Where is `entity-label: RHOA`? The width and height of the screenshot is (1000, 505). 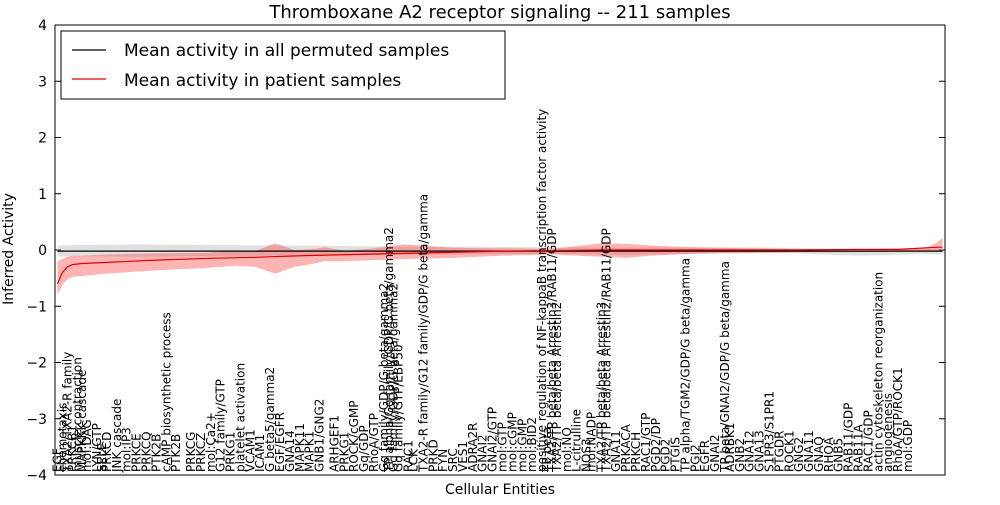
entity-label: RHOA is located at coordinates (829, 454).